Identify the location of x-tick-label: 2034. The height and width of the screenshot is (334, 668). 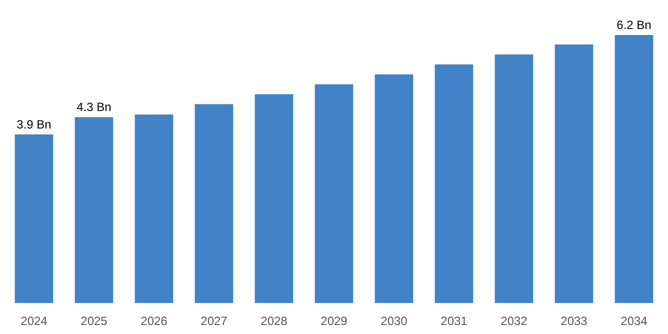
(634, 321).